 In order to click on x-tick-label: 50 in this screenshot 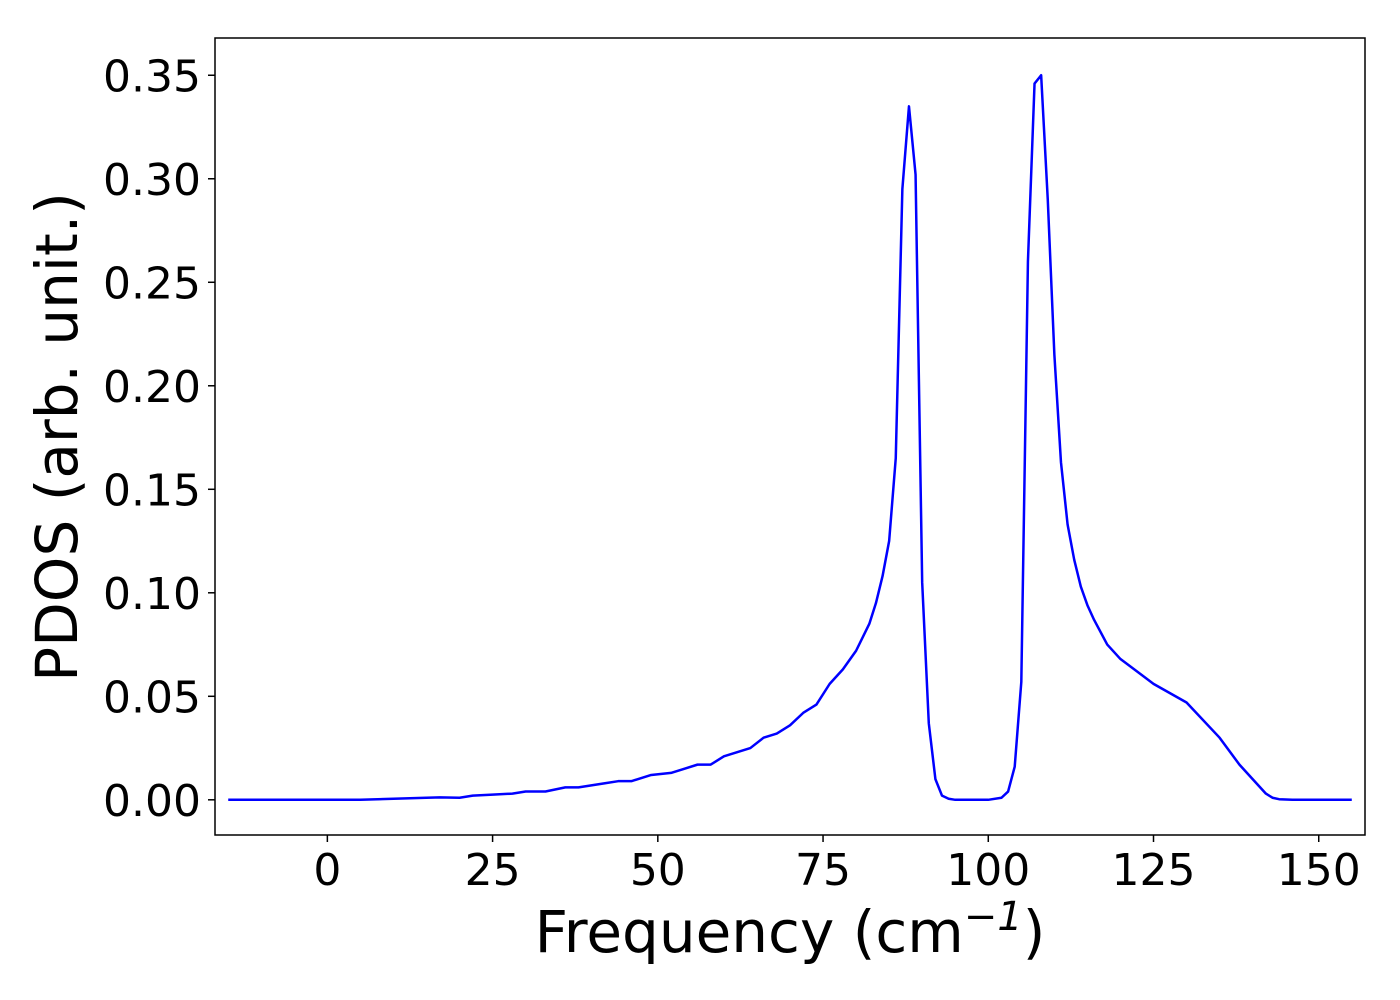, I will do `click(658, 870)`.